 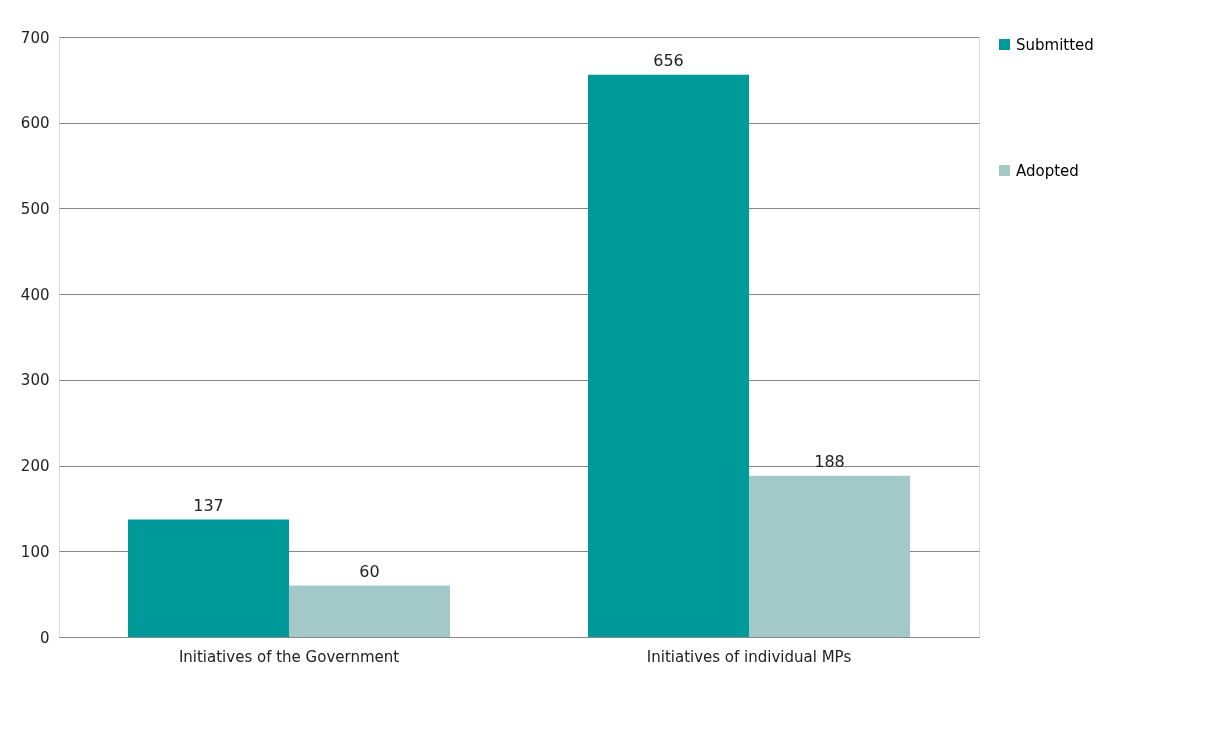 I want to click on legend-label: Submitted, so click(x=1055, y=44).